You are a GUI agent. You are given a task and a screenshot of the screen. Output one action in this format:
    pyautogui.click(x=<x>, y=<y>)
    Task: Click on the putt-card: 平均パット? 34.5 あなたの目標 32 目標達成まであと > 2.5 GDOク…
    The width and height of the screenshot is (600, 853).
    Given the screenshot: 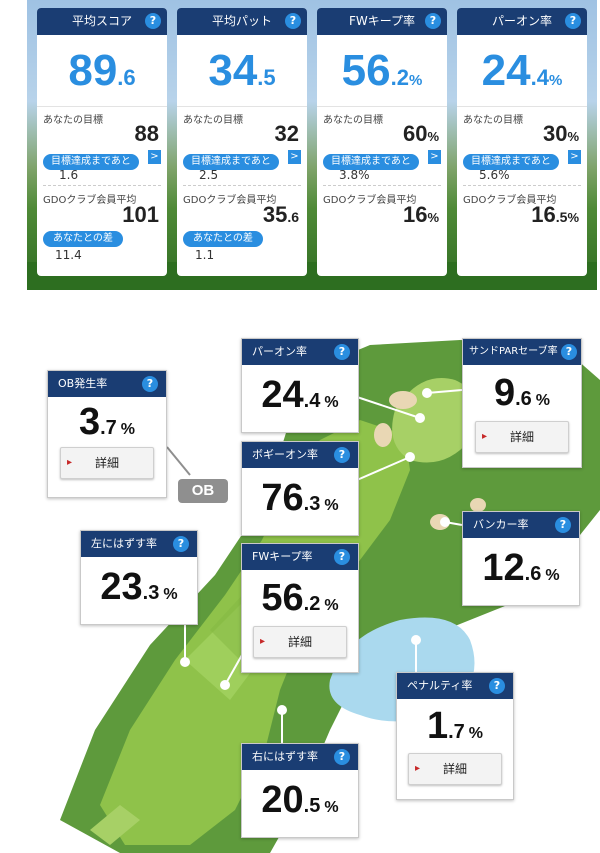 What is the action you would take?
    pyautogui.click(x=242, y=142)
    